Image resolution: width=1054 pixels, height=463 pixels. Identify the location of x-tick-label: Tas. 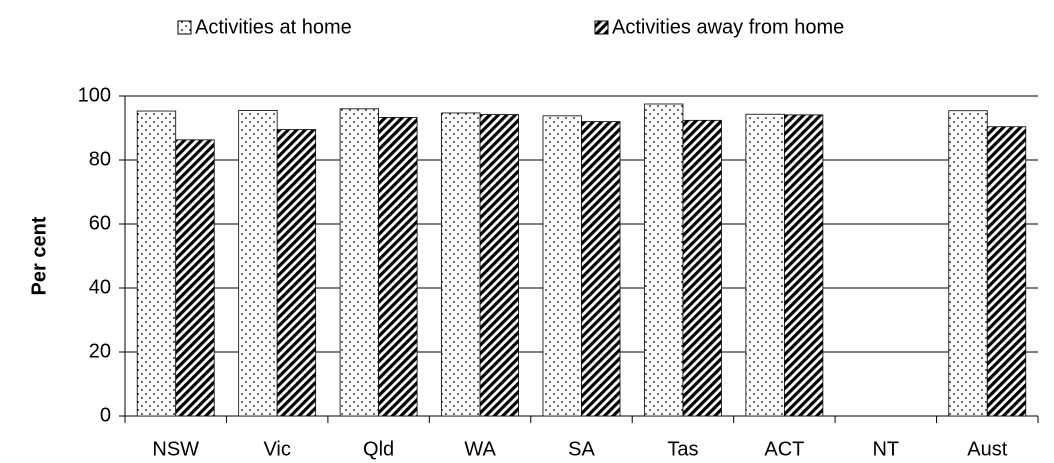
(682, 449).